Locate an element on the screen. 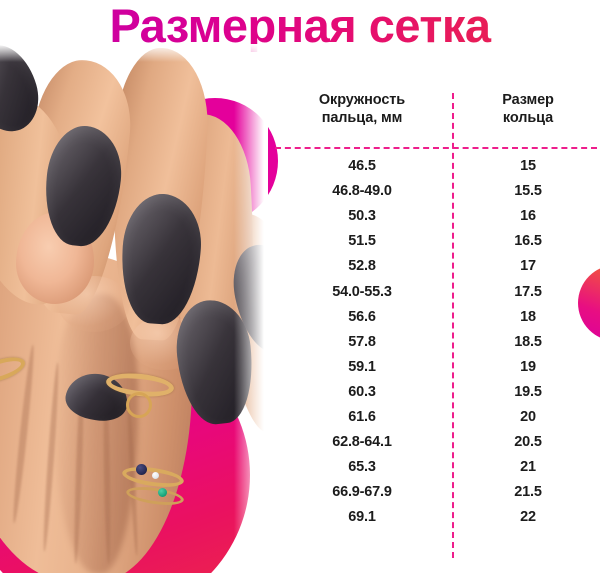 The width and height of the screenshot is (600, 573). cell-circumference: 60.3 is located at coordinates (362, 391).